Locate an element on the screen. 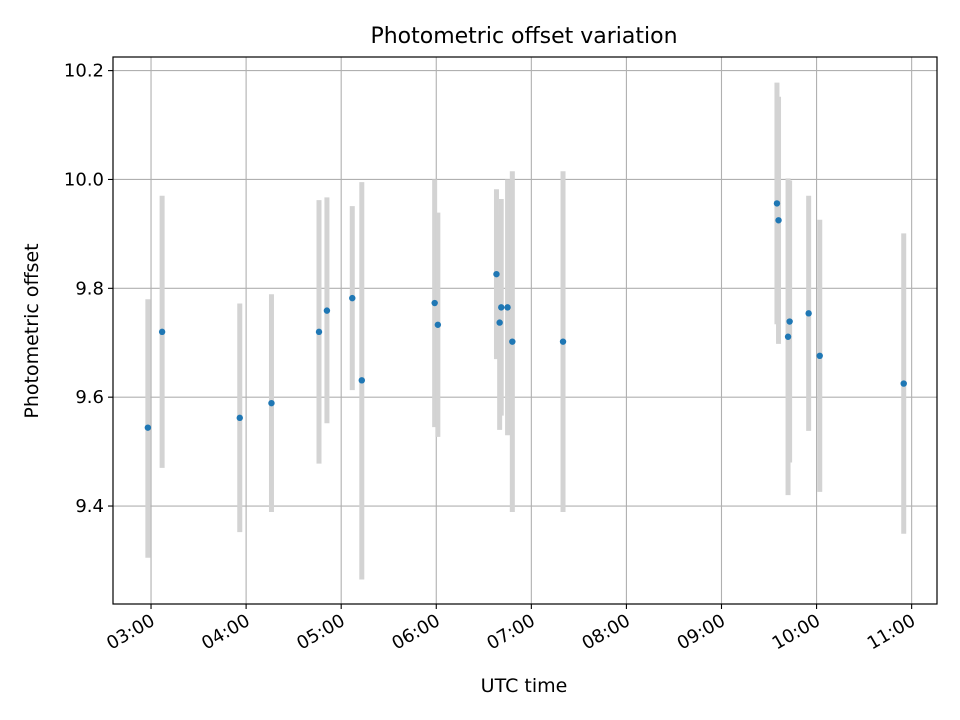 Image resolution: width=960 pixels, height=720 pixels. y-tick-label: 9.8 is located at coordinates (89, 288).